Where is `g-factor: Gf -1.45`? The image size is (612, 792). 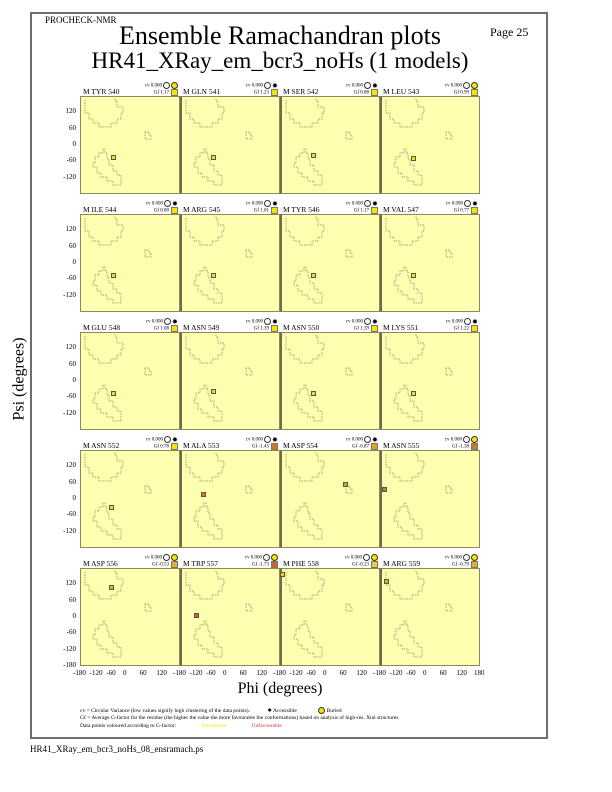 g-factor: Gf -1.45 is located at coordinates (265, 446).